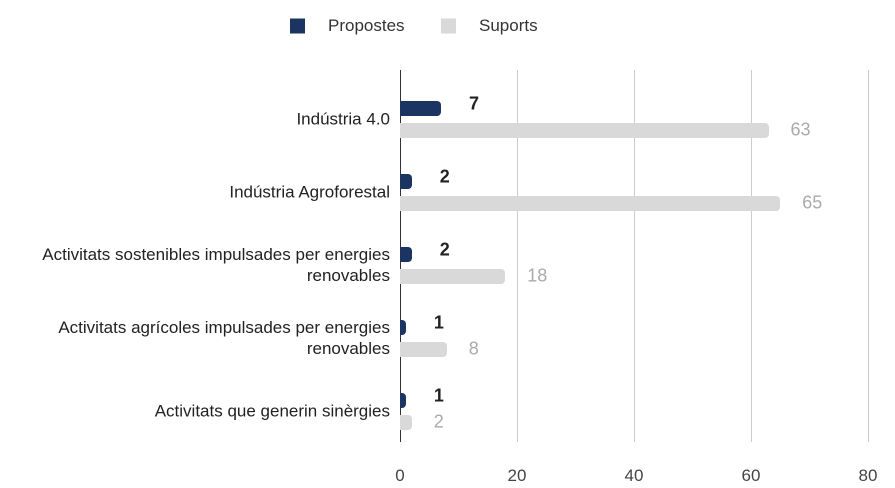 This screenshot has height=488, width=895. I want to click on legend-label: Suports, so click(508, 25).